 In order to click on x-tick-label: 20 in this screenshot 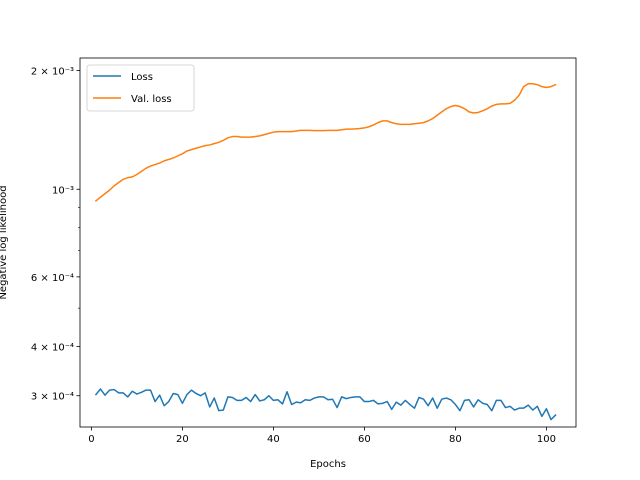, I will do `click(182, 439)`.